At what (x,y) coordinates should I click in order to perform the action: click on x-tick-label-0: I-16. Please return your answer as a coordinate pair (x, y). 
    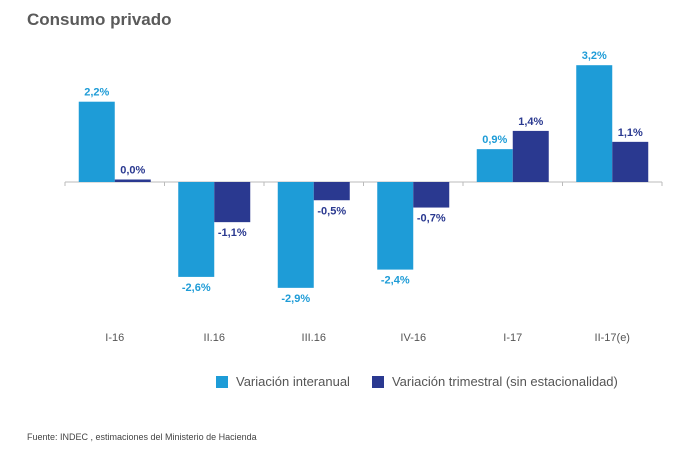
    Looking at the image, I should click on (114, 338).